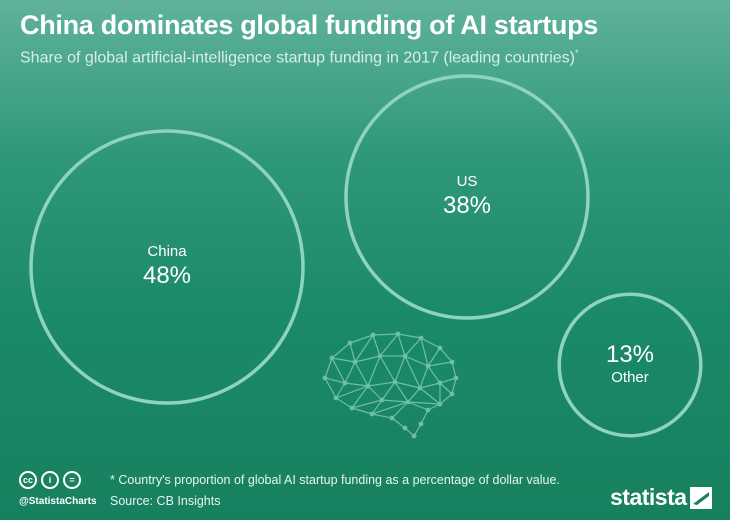  What do you see at coordinates (390, 385) in the screenshot?
I see `brain-icon` at bounding box center [390, 385].